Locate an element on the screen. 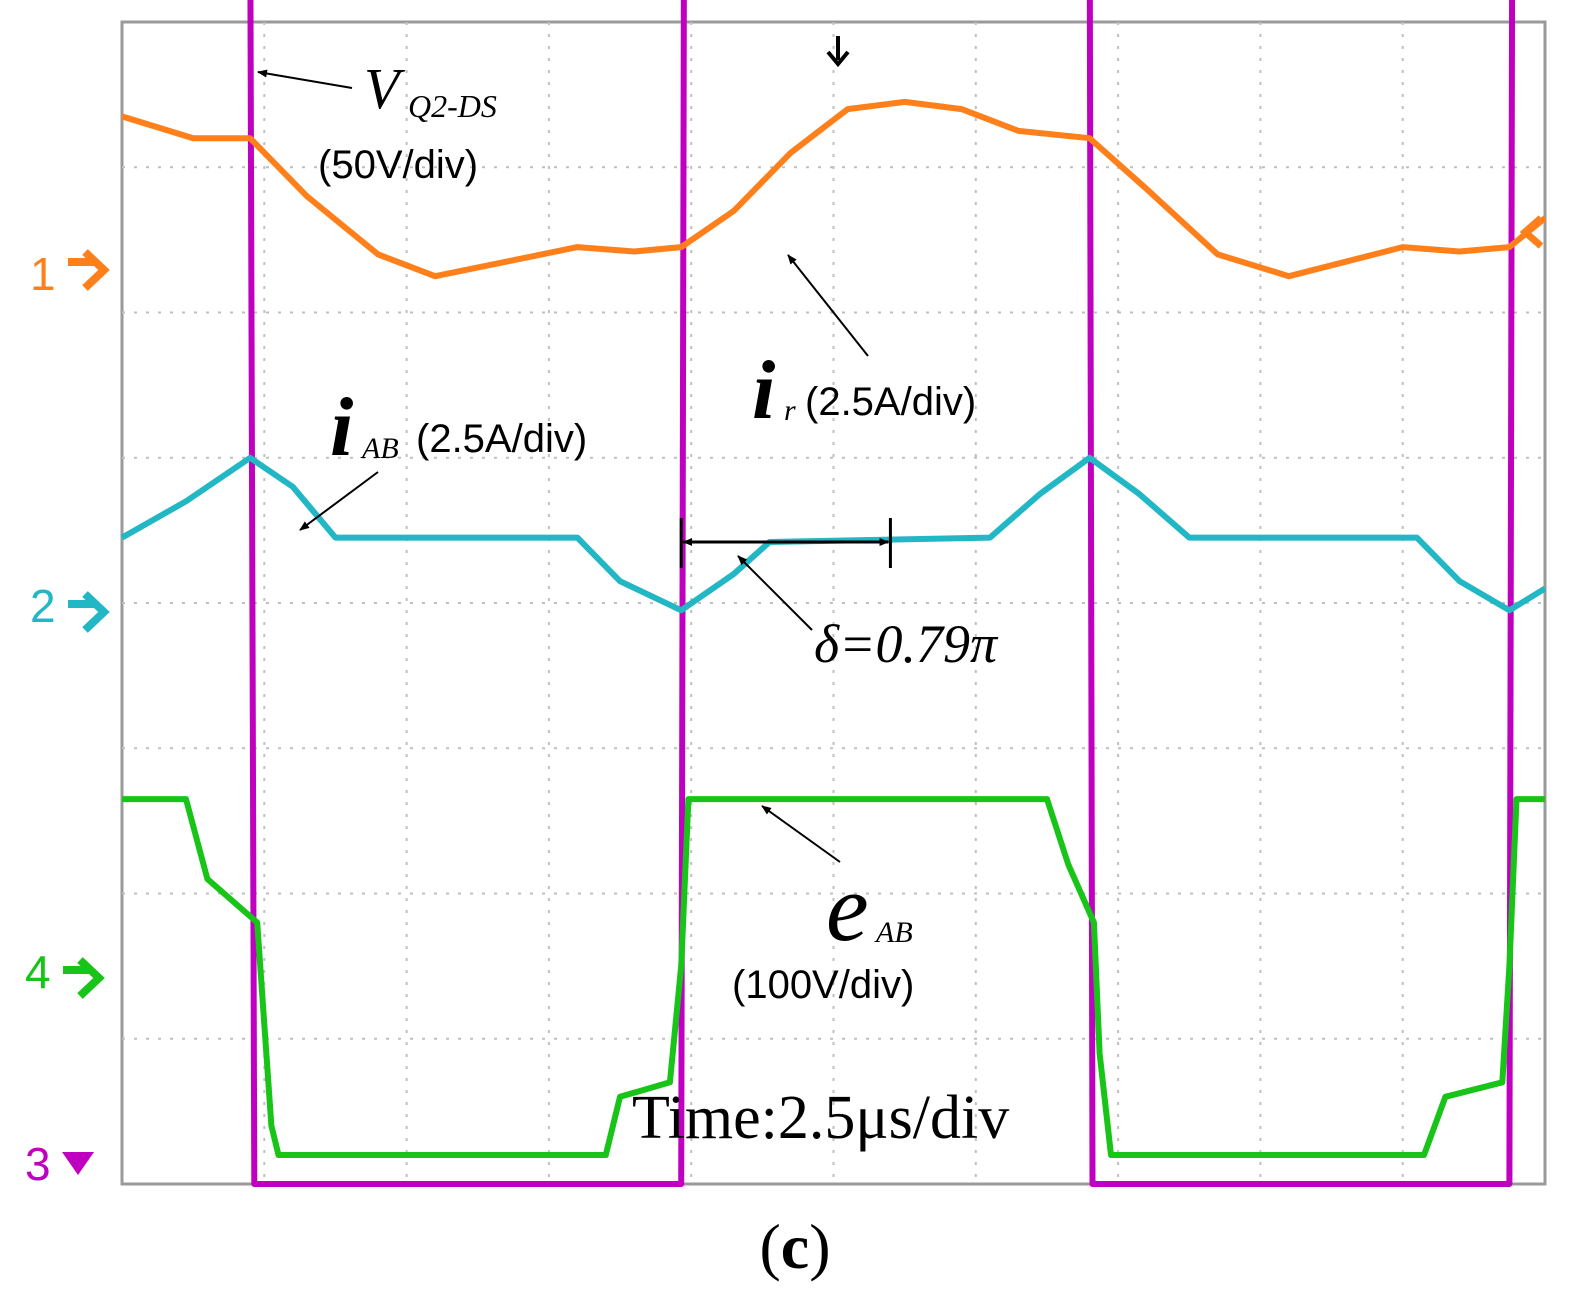 This screenshot has width=1591, height=1303. annotation-eab: e AB (100V/div) is located at coordinates (823, 906).